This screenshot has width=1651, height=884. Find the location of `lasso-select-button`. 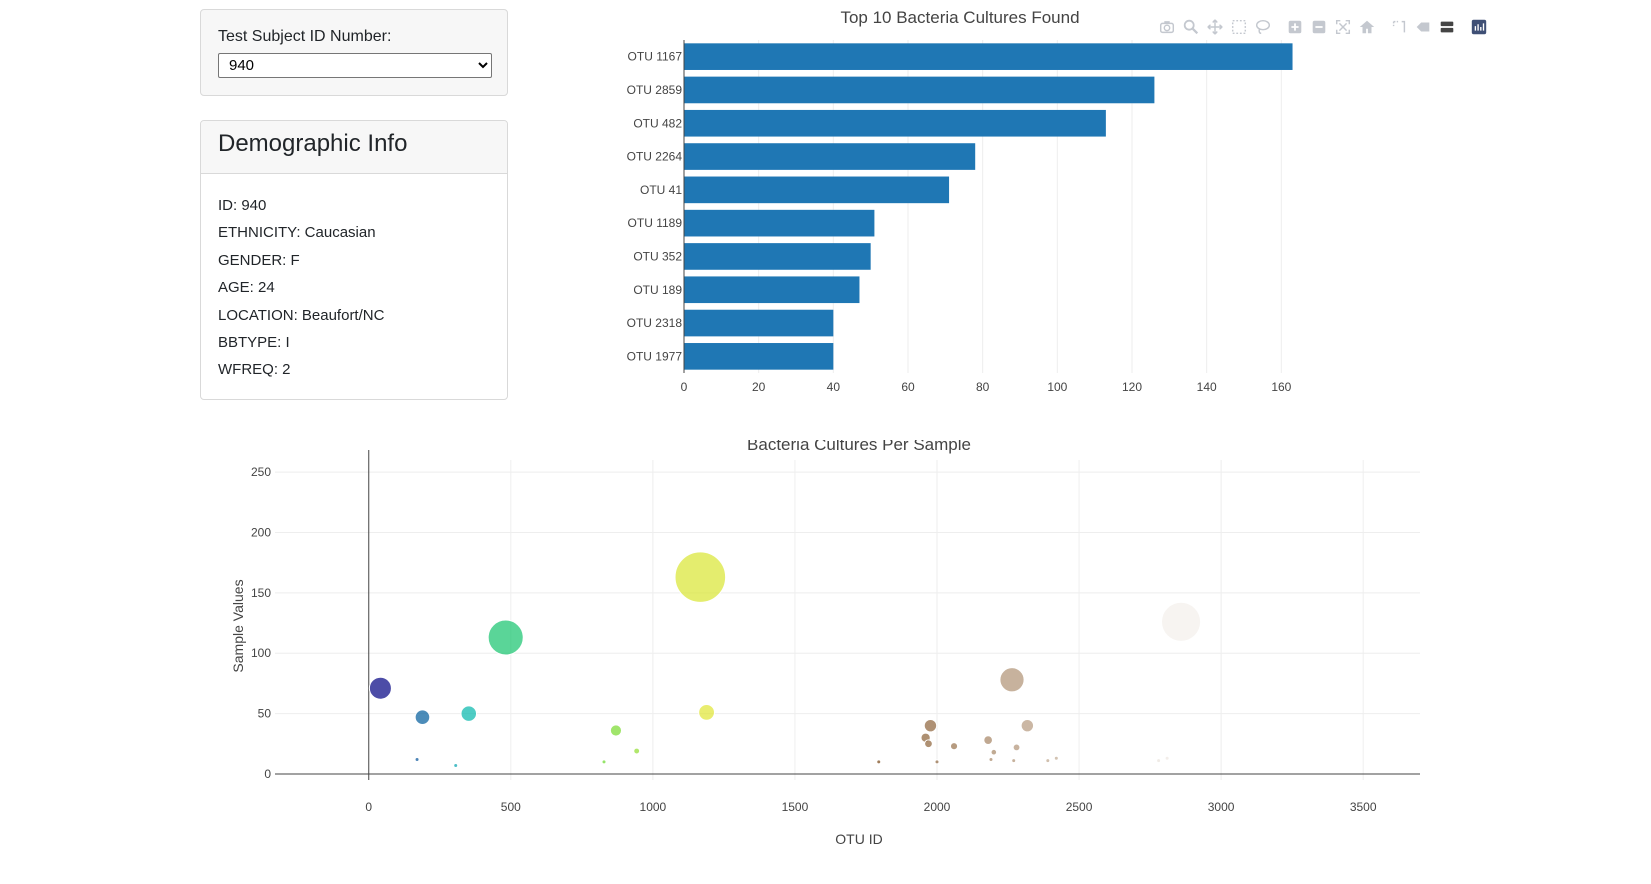

lasso-select-button is located at coordinates (1263, 27).